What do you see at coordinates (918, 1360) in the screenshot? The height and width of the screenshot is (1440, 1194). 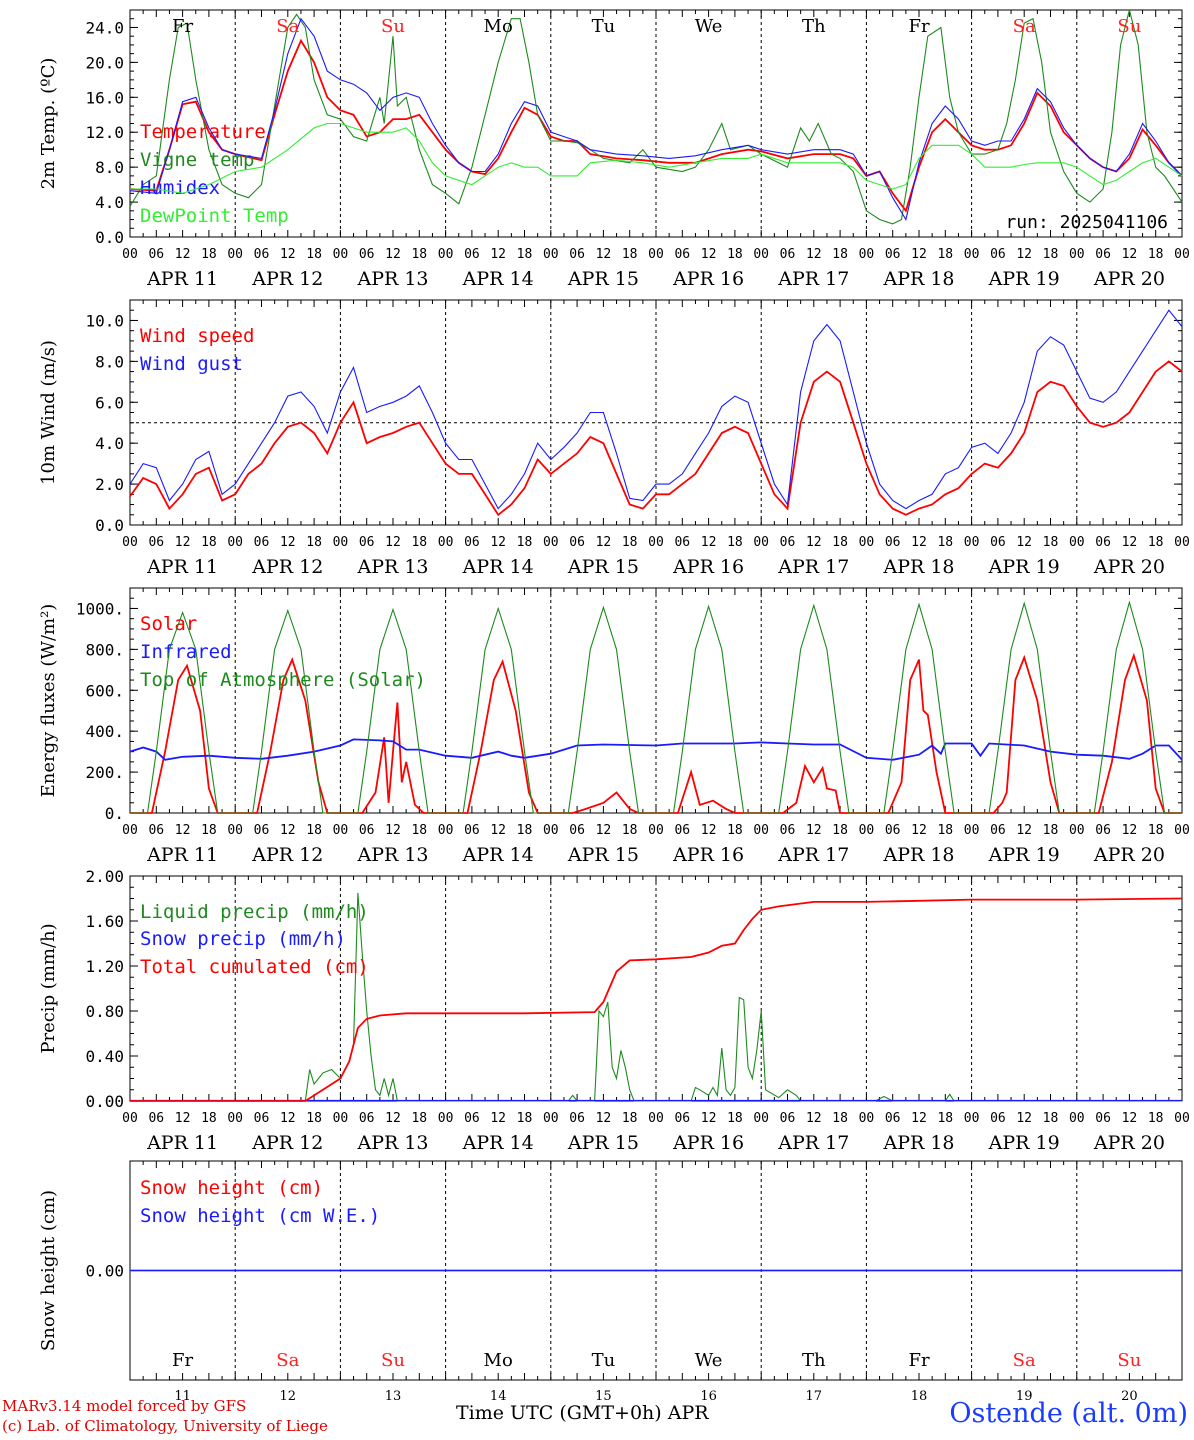 I see `weekday-label: Fr` at bounding box center [918, 1360].